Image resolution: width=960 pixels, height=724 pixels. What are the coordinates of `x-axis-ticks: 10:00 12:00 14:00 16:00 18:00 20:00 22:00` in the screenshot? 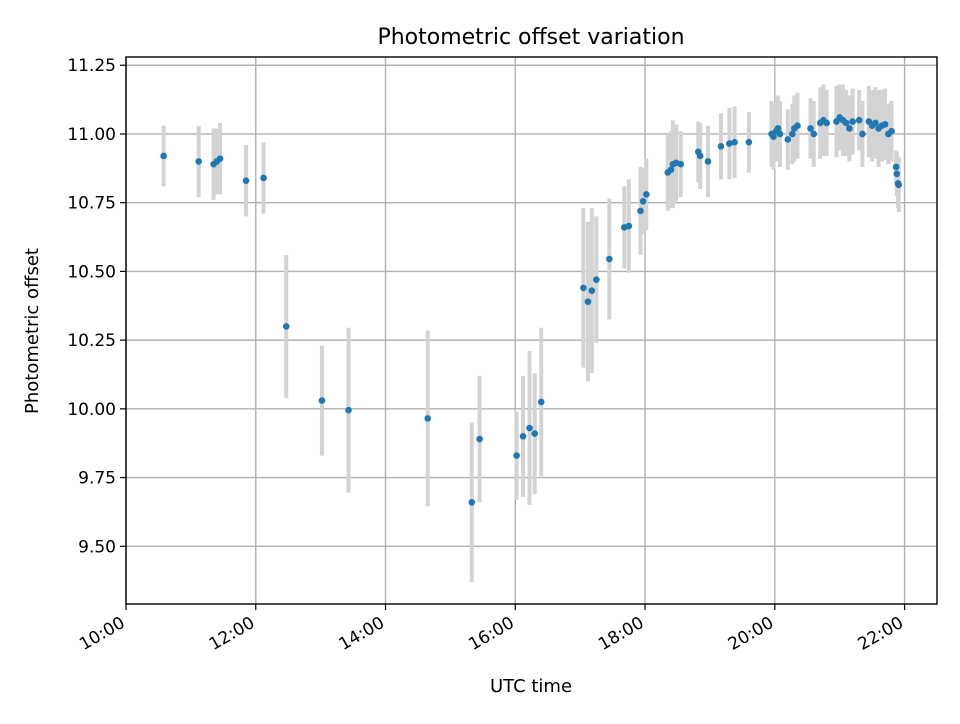 It's located at (491, 629).